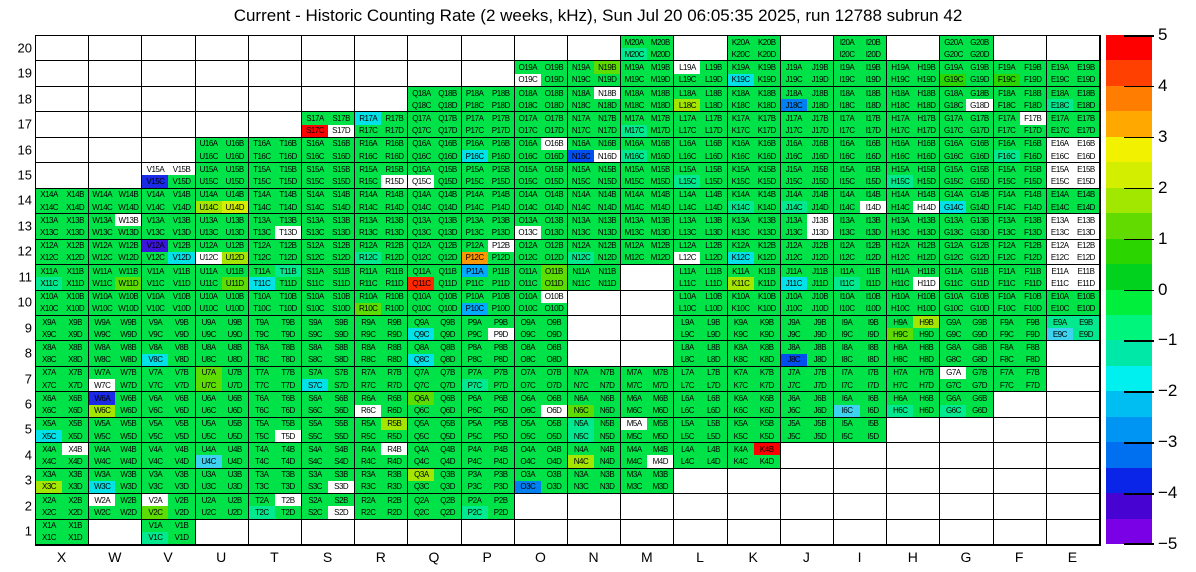  I want to click on tank-K15B: K15B, so click(766, 169).